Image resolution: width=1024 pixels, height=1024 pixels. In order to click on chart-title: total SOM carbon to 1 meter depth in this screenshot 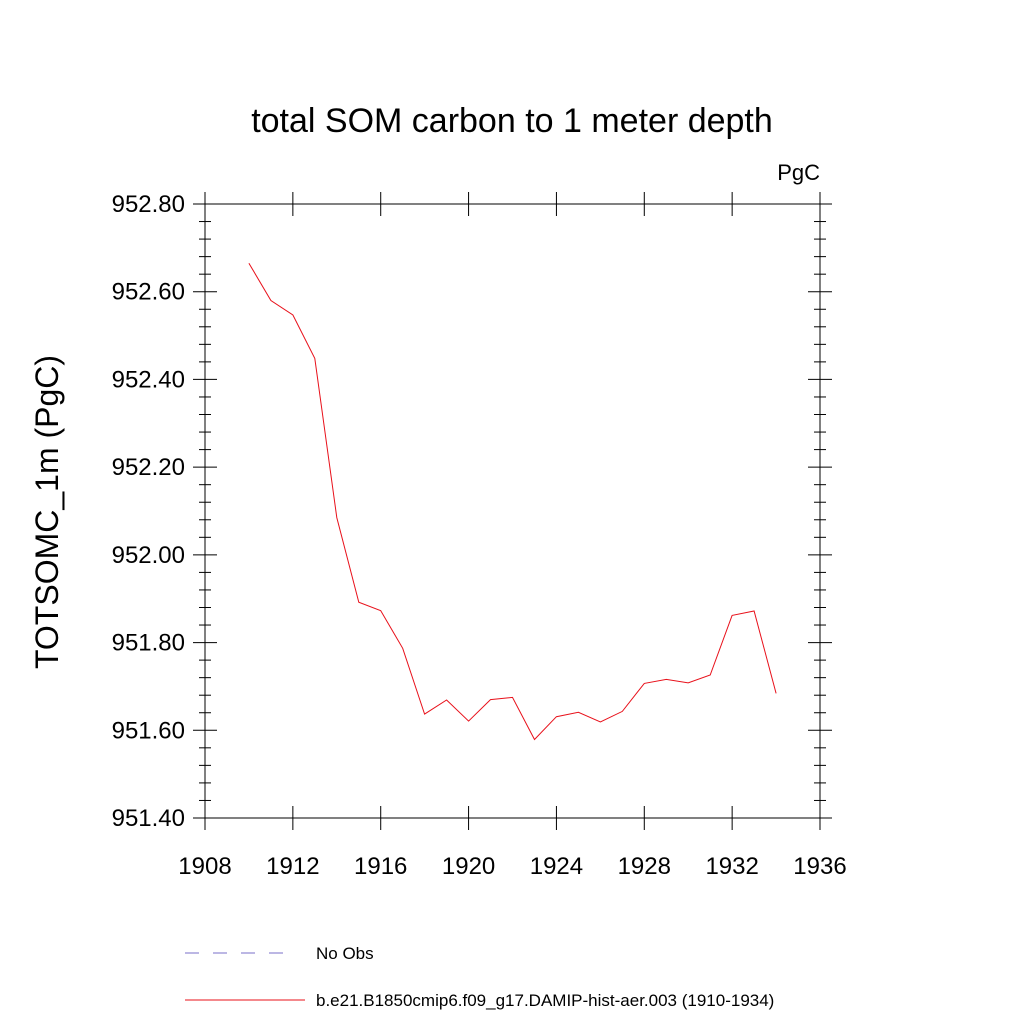, I will do `click(512, 121)`.